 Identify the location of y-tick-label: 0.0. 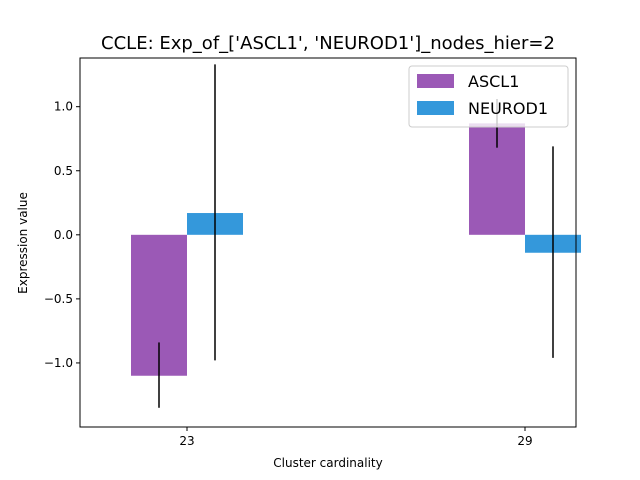
(63, 235).